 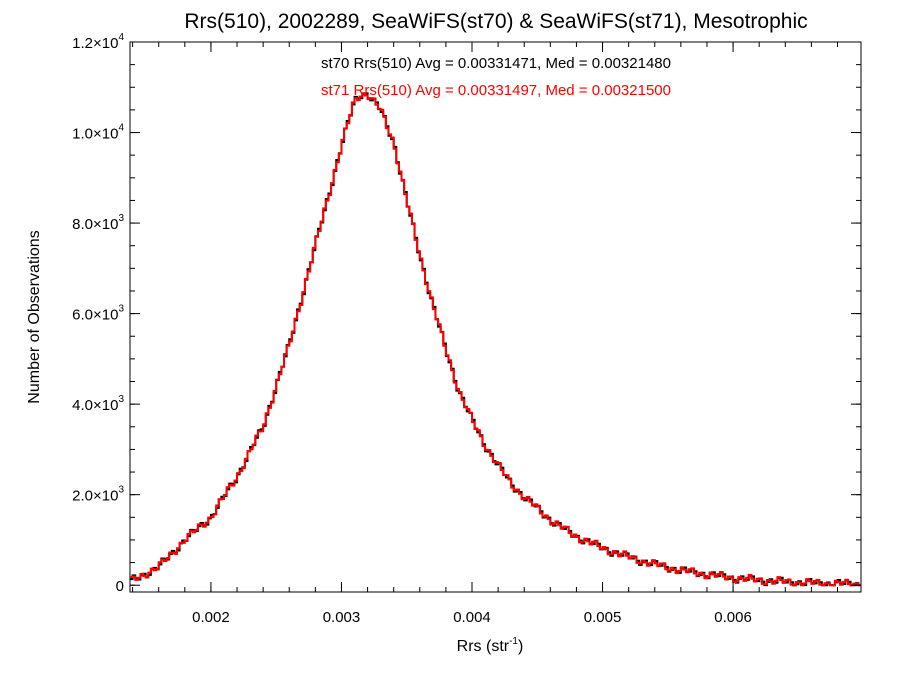 I want to click on x-tick-label: 0.002, so click(x=211, y=617).